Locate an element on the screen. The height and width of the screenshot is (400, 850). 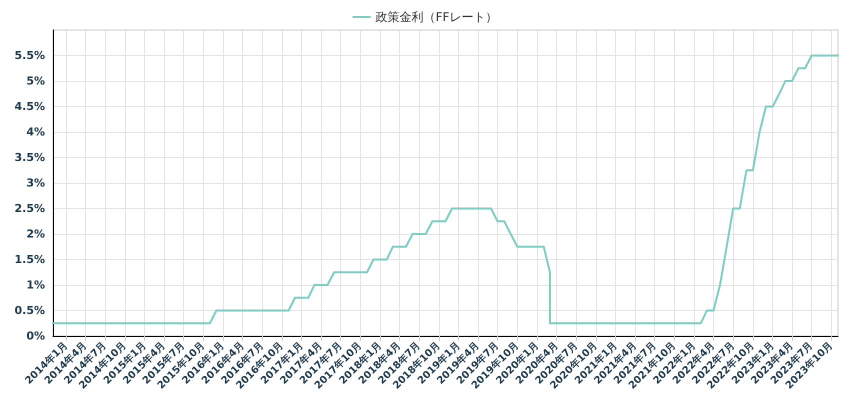
y-tick-label: 0.5% is located at coordinates (29, 310).